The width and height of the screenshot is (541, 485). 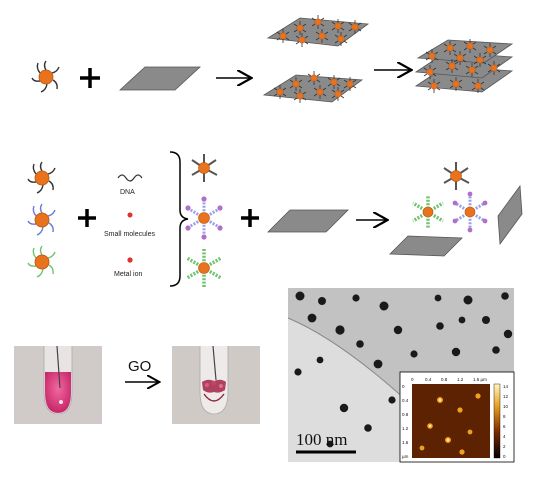 I want to click on colorbar, so click(x=497, y=421).